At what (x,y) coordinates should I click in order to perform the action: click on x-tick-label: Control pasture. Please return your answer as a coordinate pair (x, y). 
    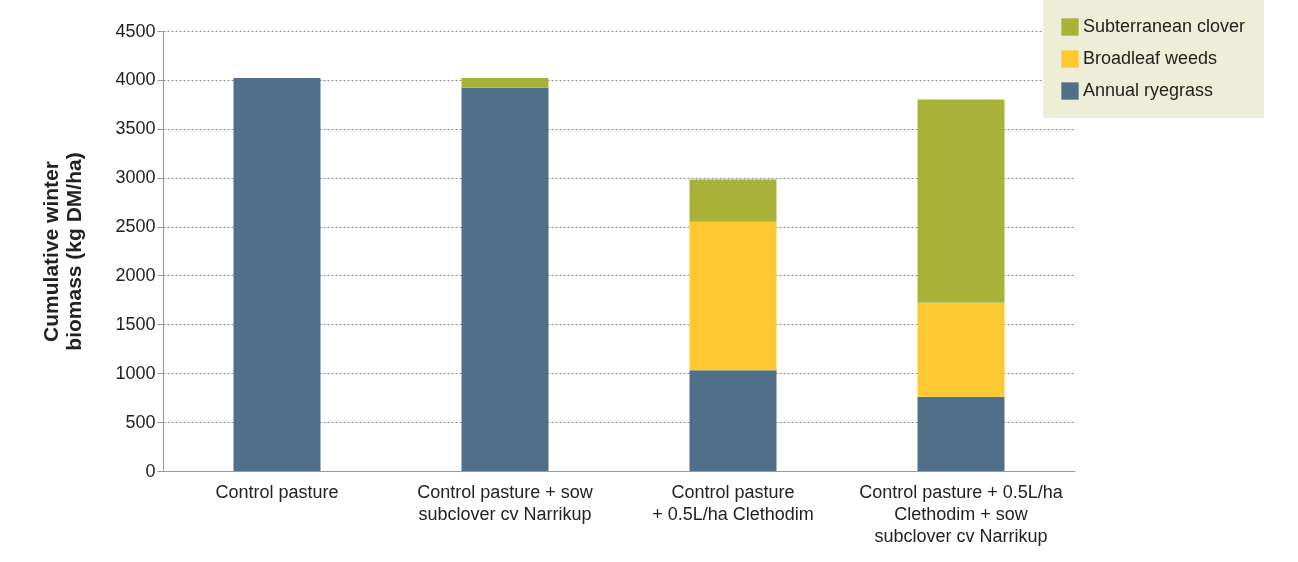
    Looking at the image, I should click on (277, 491).